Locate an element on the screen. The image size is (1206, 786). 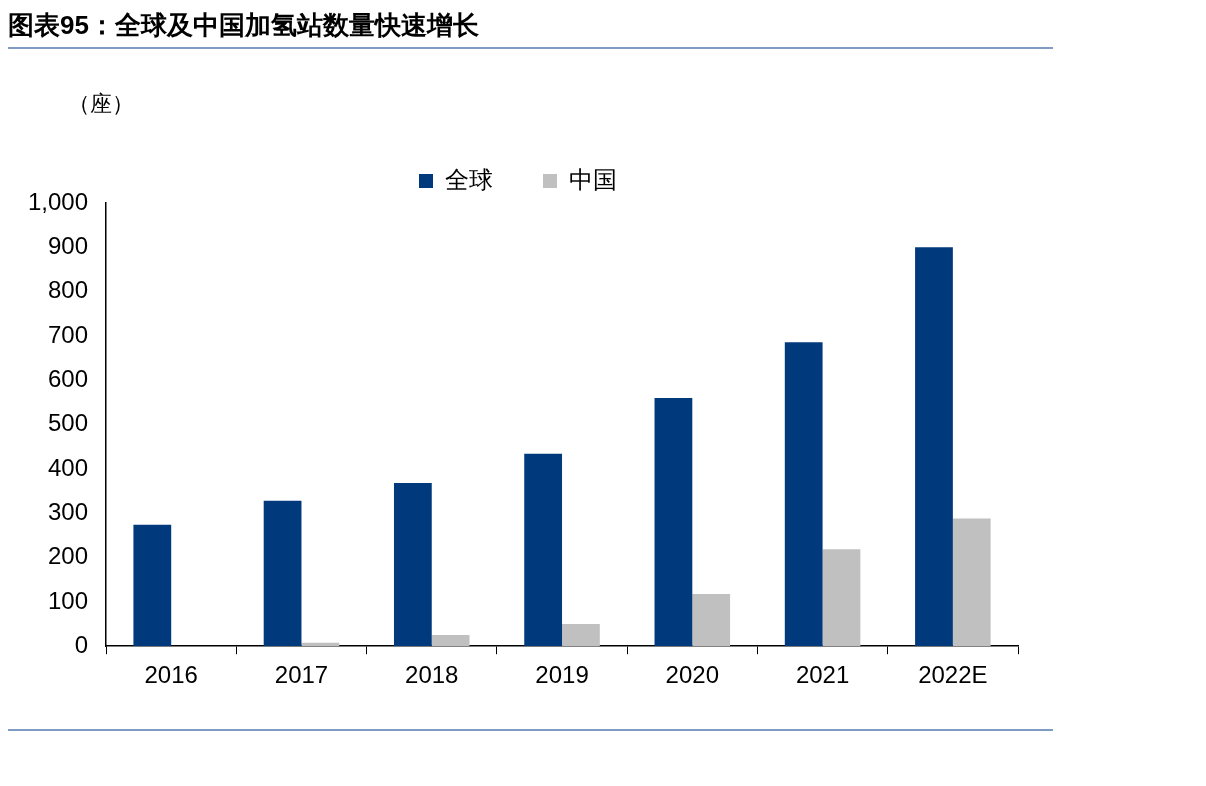
y-tick-label: 300 is located at coordinates (68, 511).